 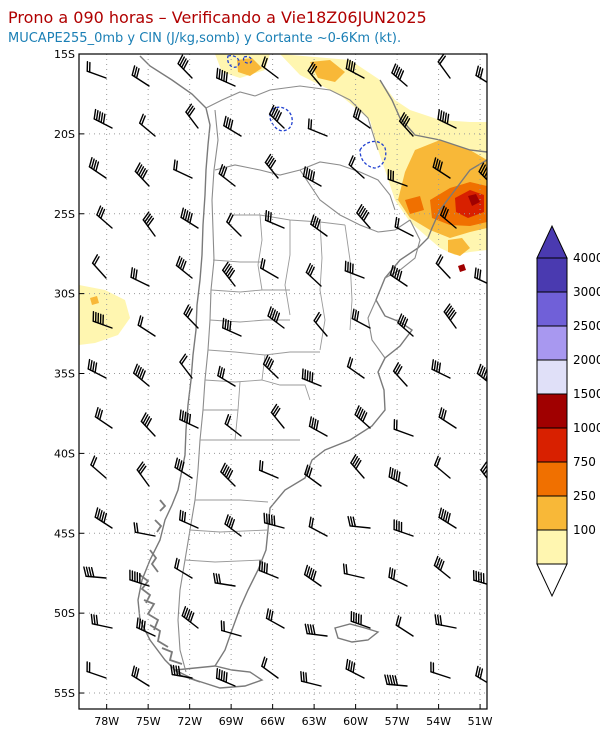 I want to click on border-bolivia, so click(x=305, y=186).